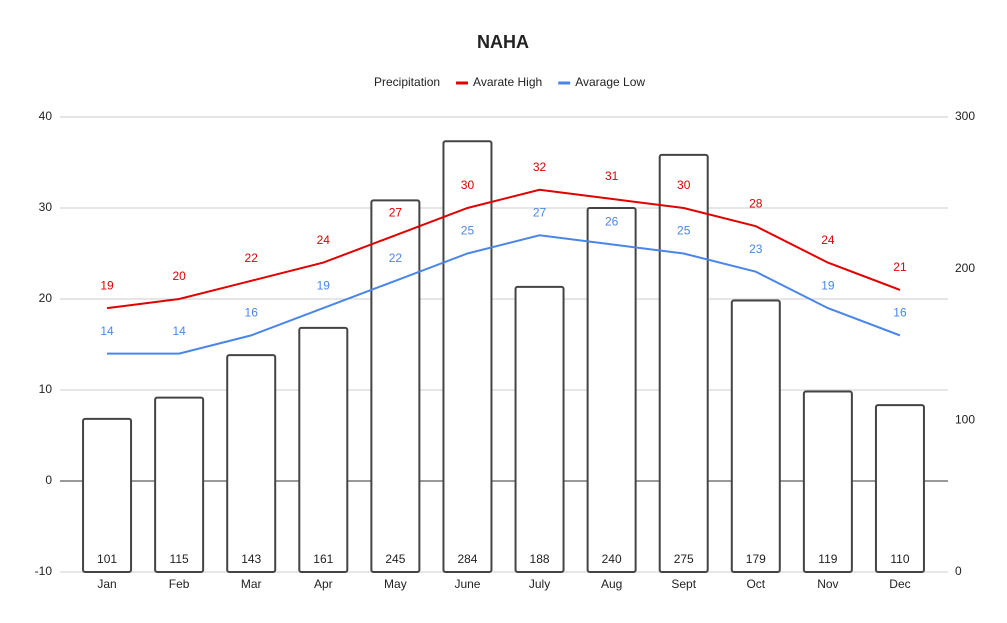  What do you see at coordinates (899, 584) in the screenshot?
I see `x-tick-label: Dec` at bounding box center [899, 584].